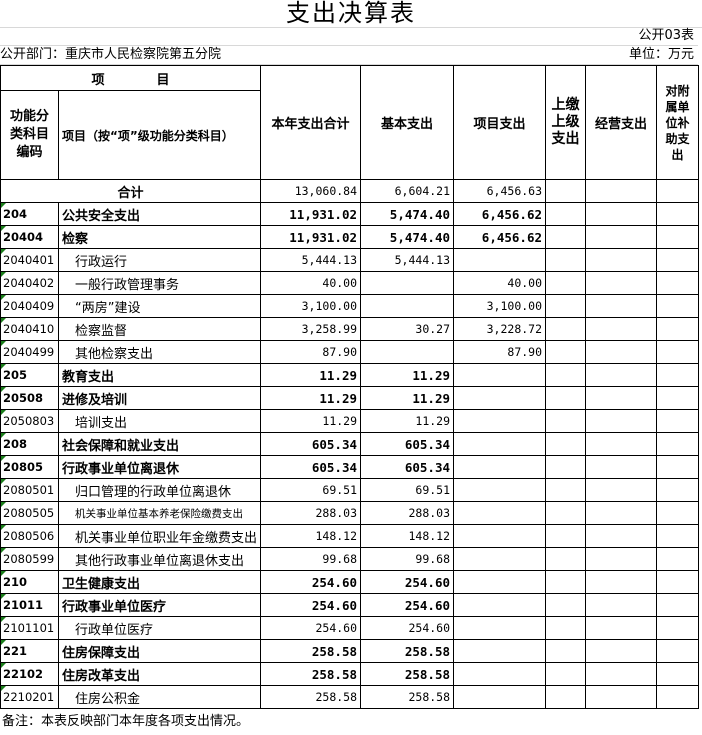 The image size is (702, 735). What do you see at coordinates (131, 78) in the screenshot?
I see `header-item: 项 目` at bounding box center [131, 78].